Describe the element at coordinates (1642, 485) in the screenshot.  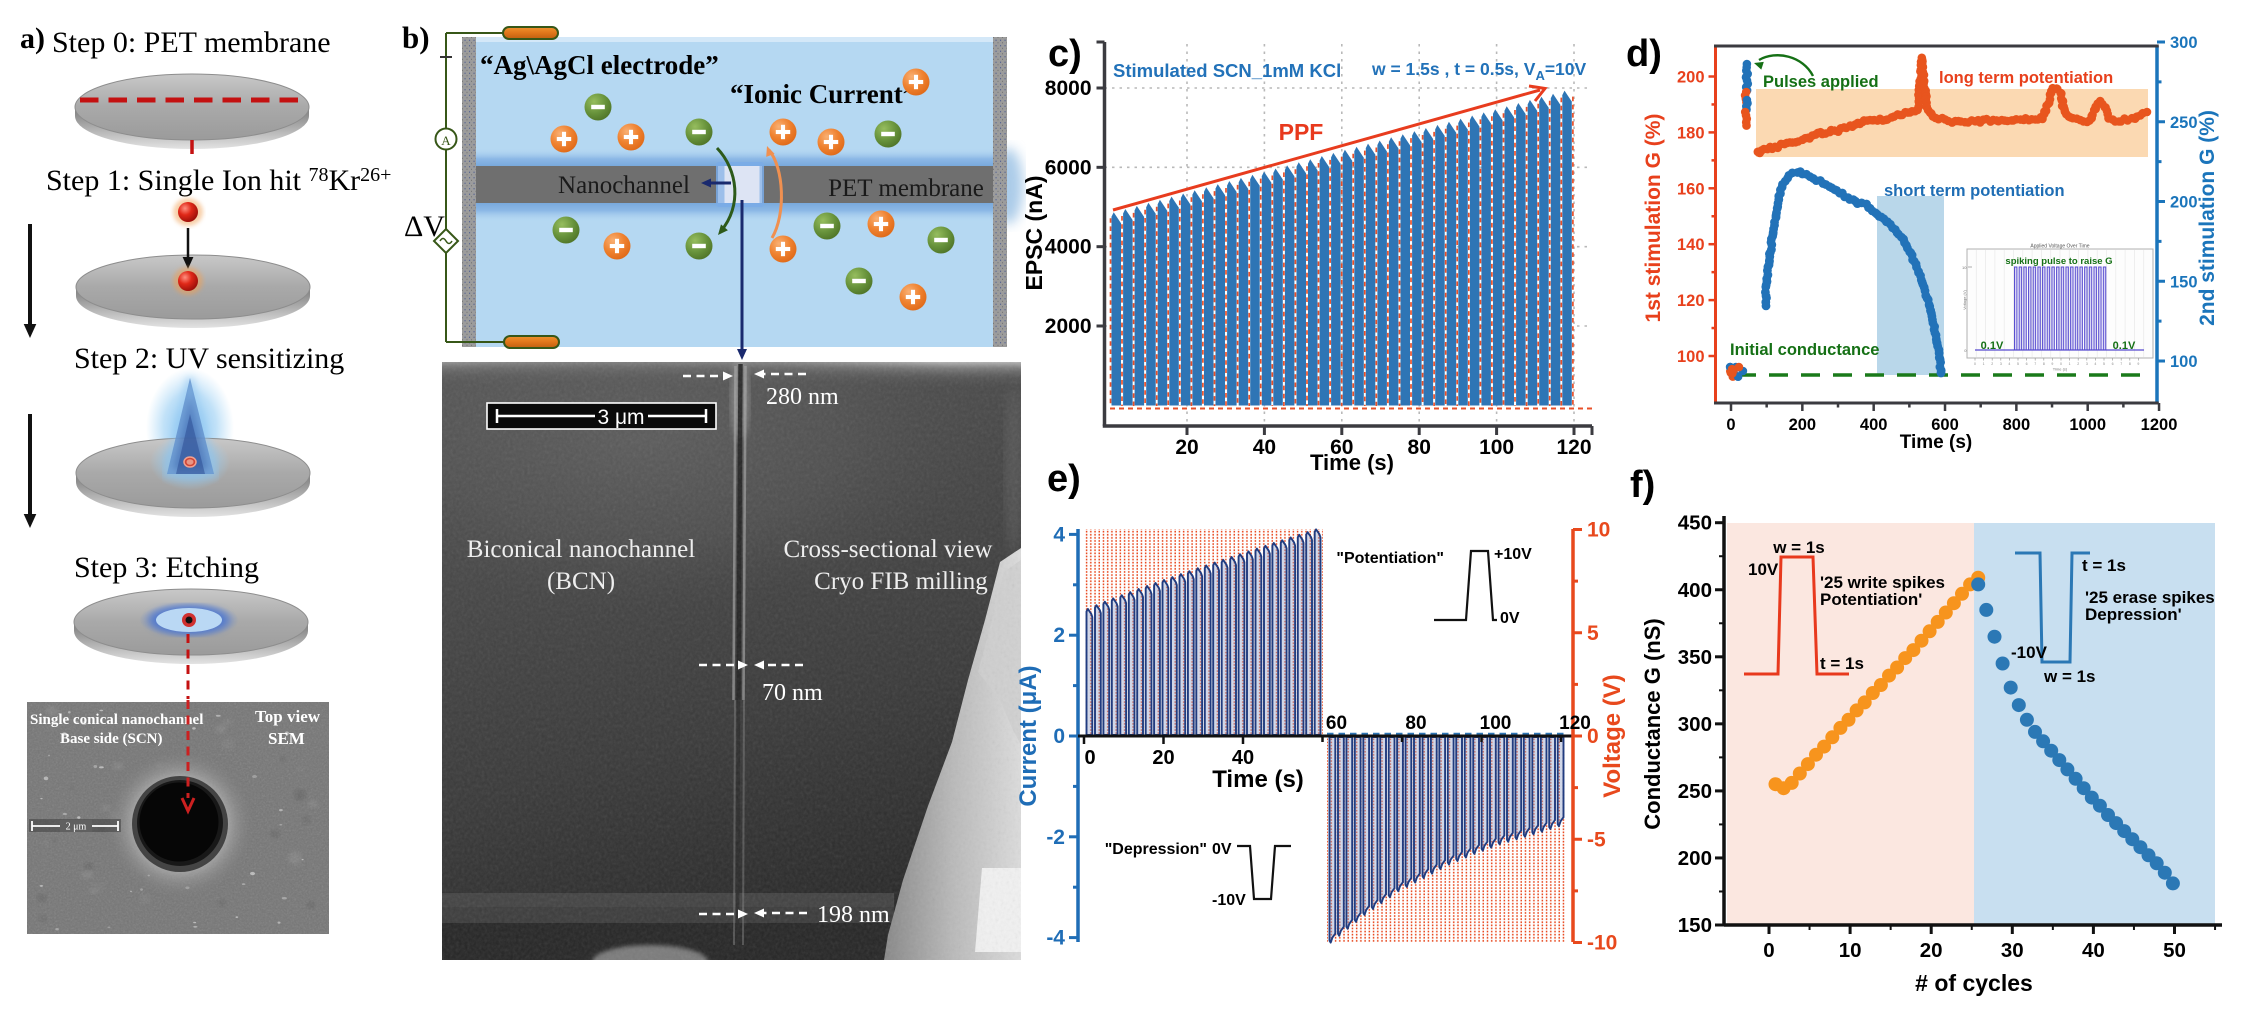
I see `svg-text: f)` at that location.